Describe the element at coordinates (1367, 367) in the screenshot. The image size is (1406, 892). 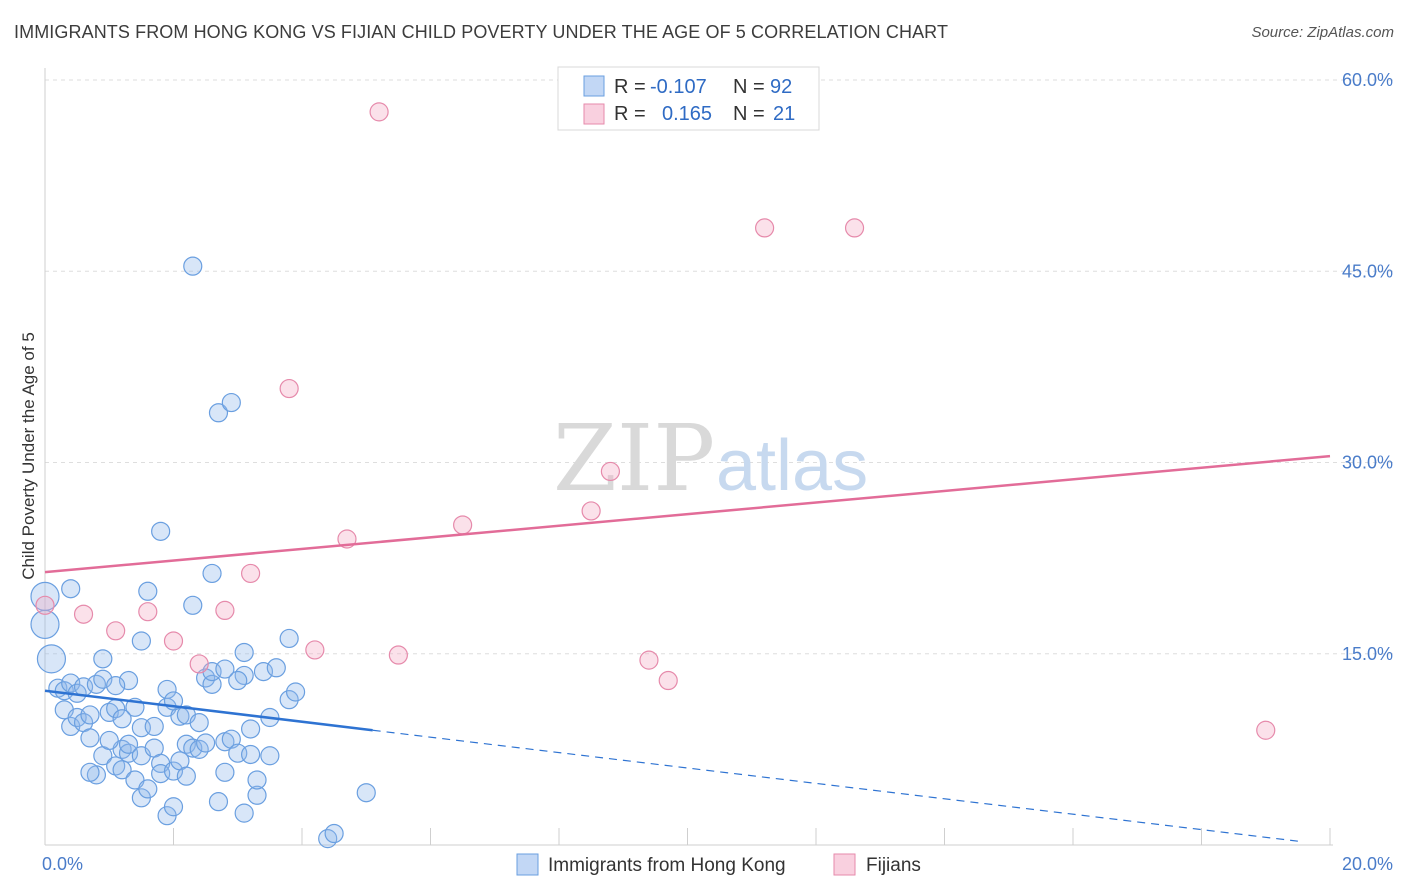
I see `y-axis-tick-labels: 15.0% 30.0% 45.0% 60.0%` at that location.